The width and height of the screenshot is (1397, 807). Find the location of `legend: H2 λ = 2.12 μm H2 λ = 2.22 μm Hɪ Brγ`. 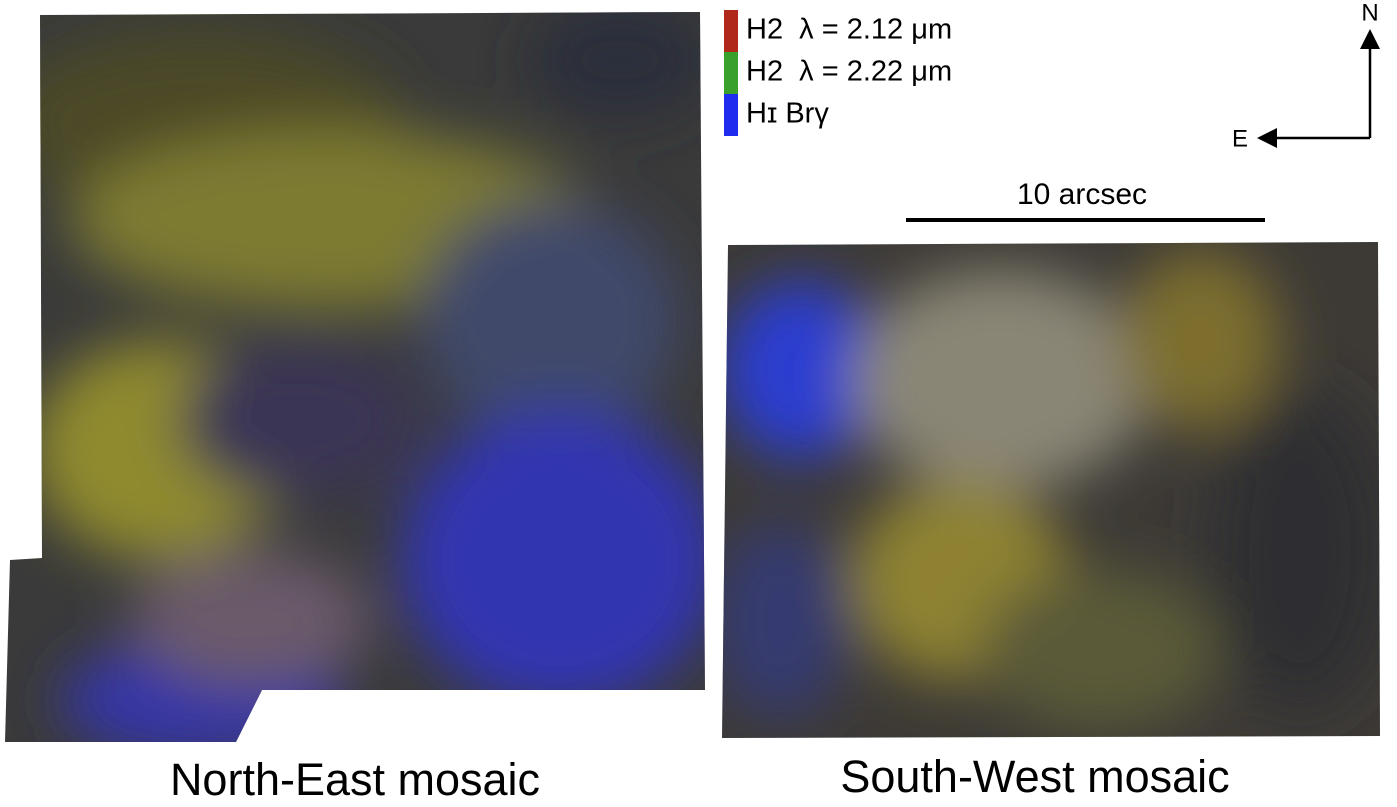

legend: H2 λ = 2.12 μm H2 λ = 2.22 μm Hɪ Brγ is located at coordinates (838, 73).